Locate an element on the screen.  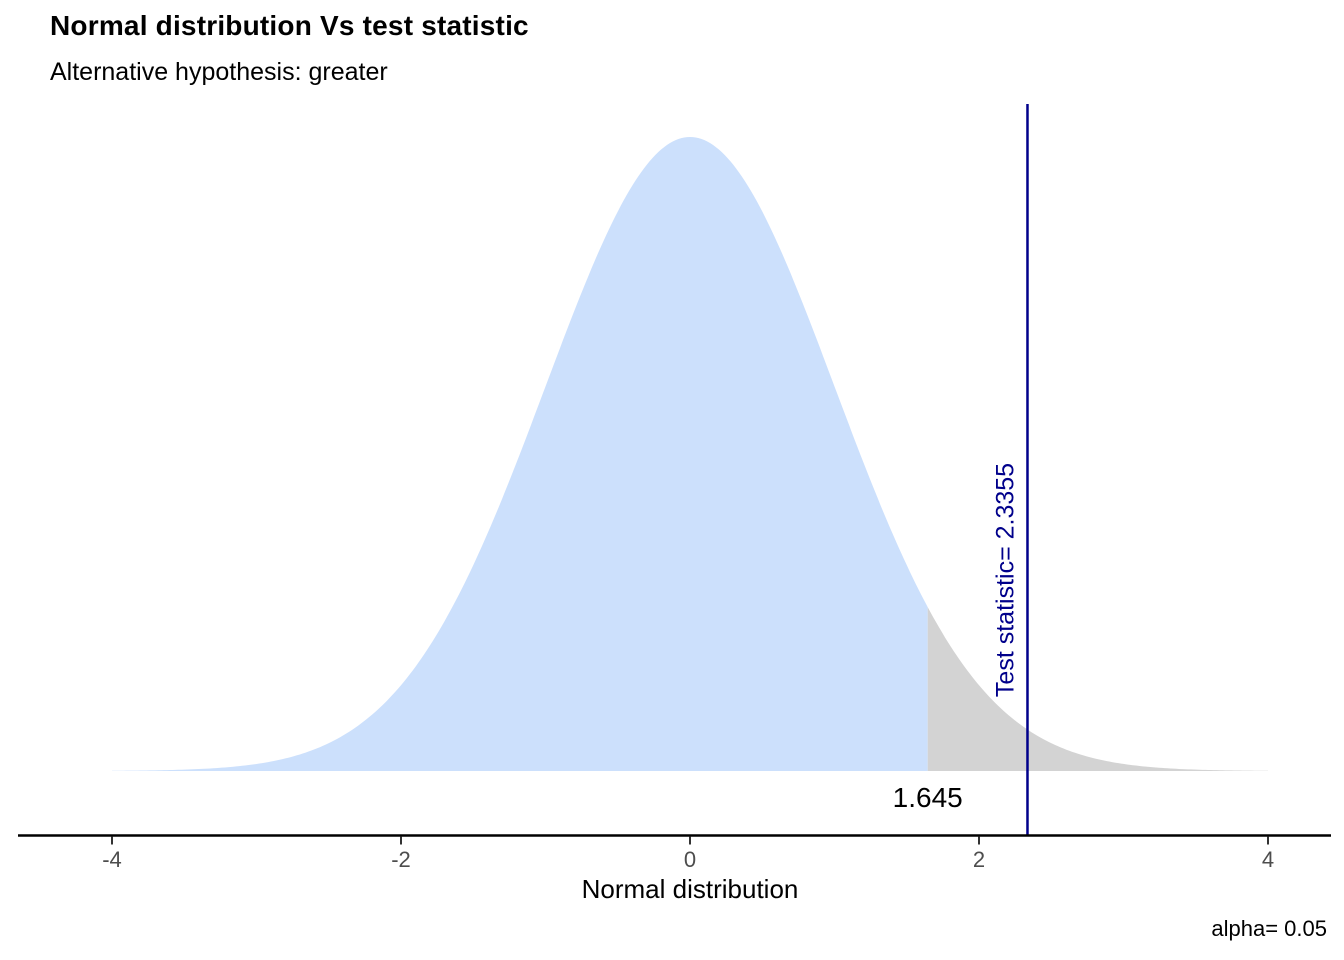
chart-title: Normal distribution Vs test statistic is located at coordinates (289, 25).